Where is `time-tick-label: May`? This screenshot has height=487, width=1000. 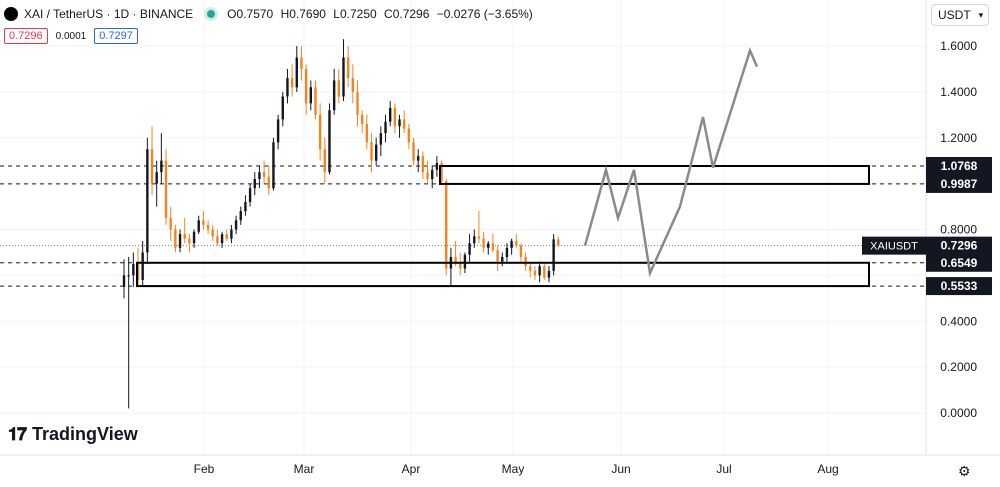
time-tick-label: May is located at coordinates (513, 469).